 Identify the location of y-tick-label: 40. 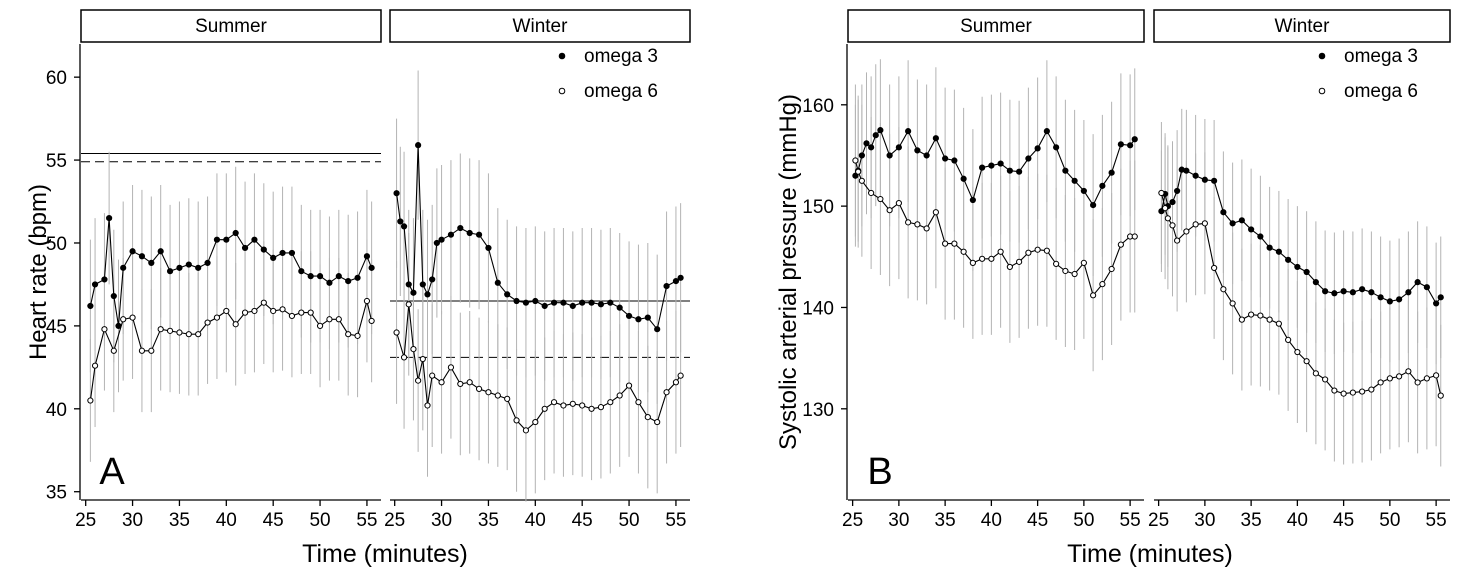
(56, 410).